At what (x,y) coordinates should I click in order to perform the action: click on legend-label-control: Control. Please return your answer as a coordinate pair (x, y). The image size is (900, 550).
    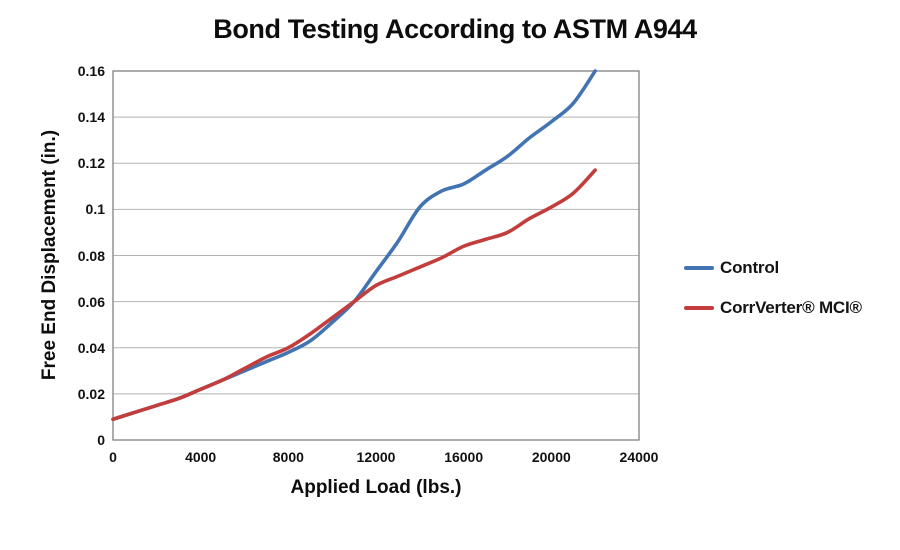
    Looking at the image, I should click on (750, 267).